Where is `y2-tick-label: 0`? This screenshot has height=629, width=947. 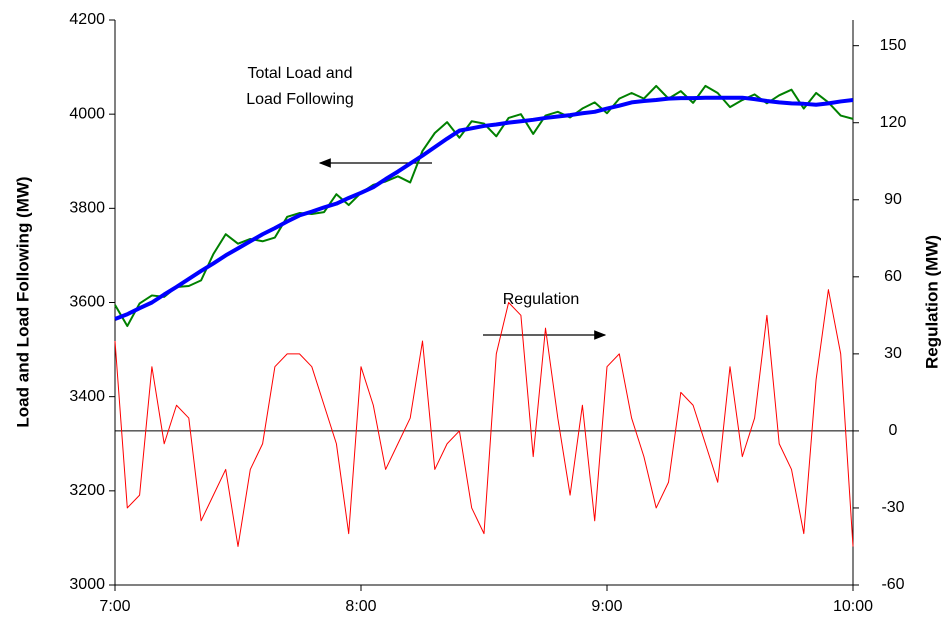 y2-tick-label: 0 is located at coordinates (893, 430).